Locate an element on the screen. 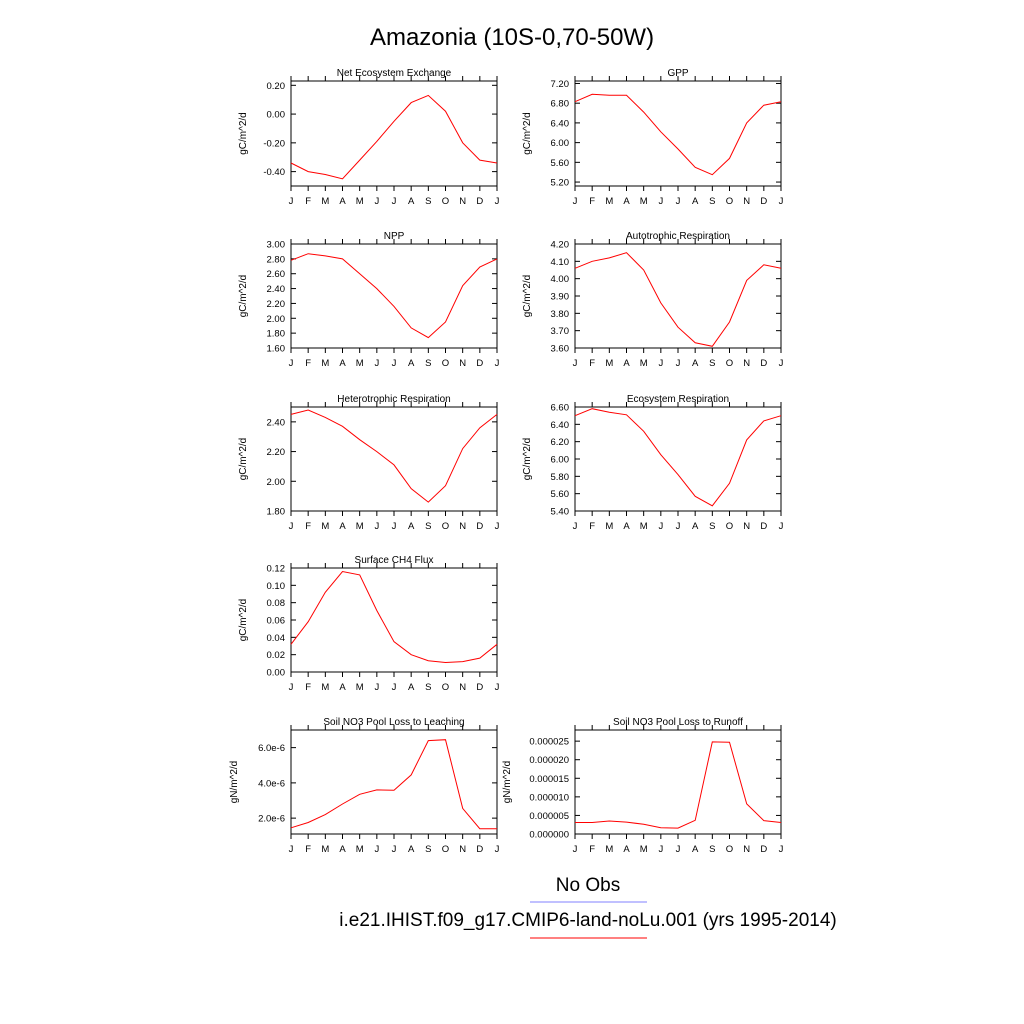  y-tick-label: 5.20 is located at coordinates (560, 183).